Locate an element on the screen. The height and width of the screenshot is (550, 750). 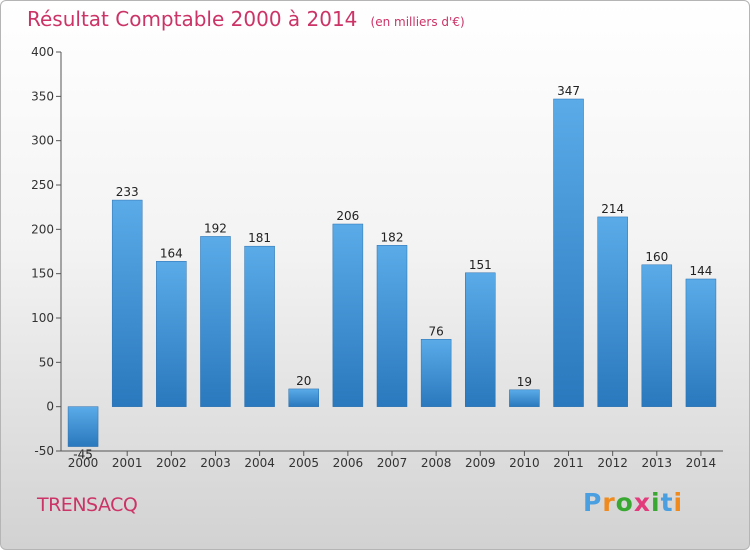
x-tick-label: 2000 is located at coordinates (83, 463).